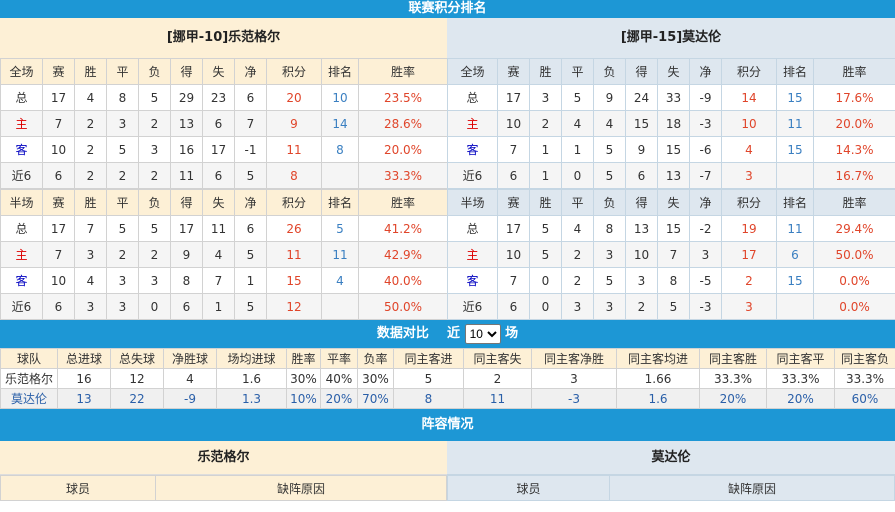 The height and width of the screenshot is (512, 895). I want to click on table-row: 主 7 3 2 2 9 4 5 11 11 42.9%, so click(224, 254).